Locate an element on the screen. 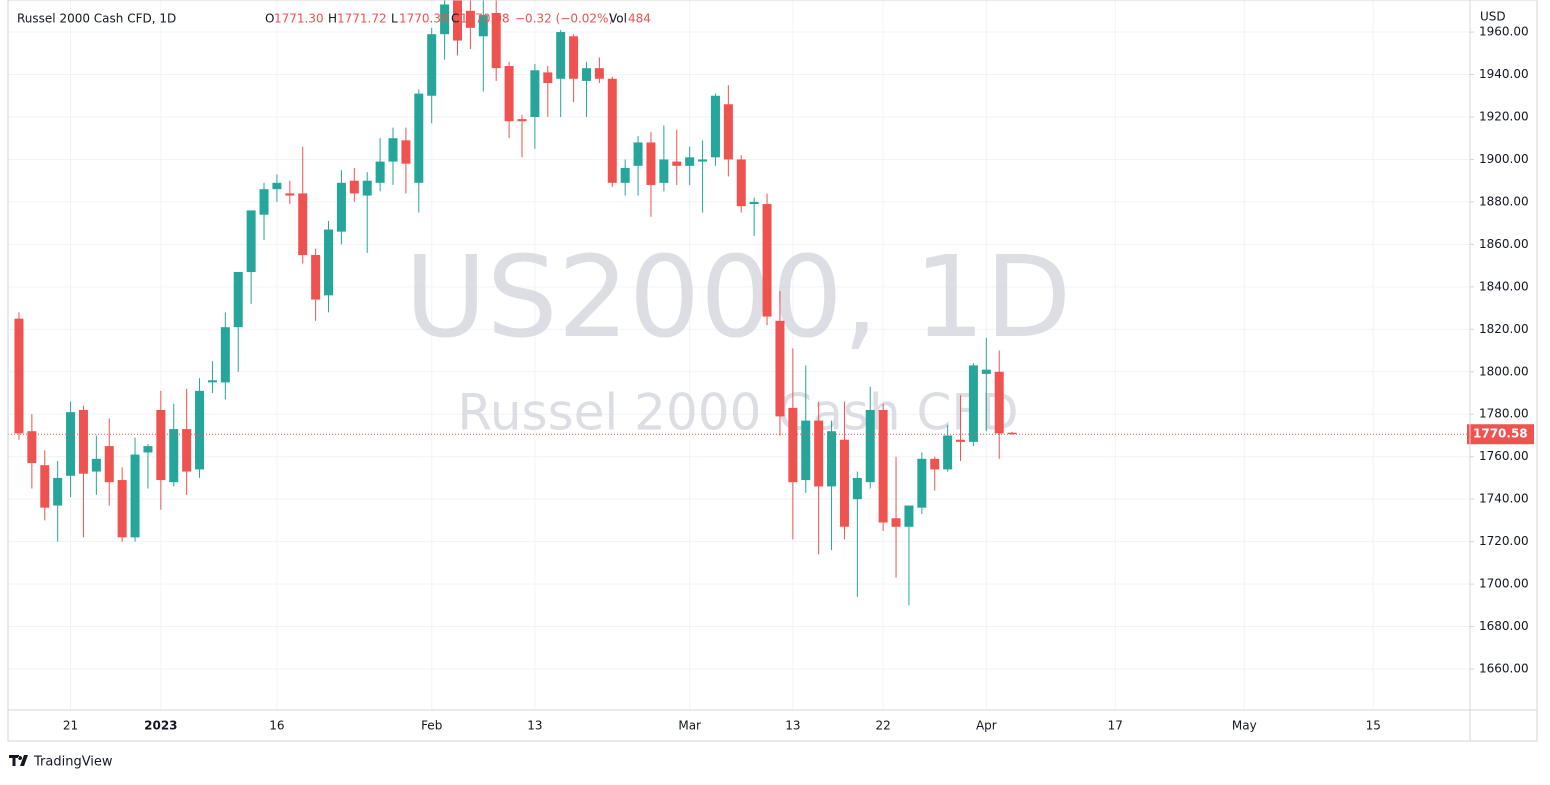  y-tick-label: 1880.00 is located at coordinates (1504, 201).